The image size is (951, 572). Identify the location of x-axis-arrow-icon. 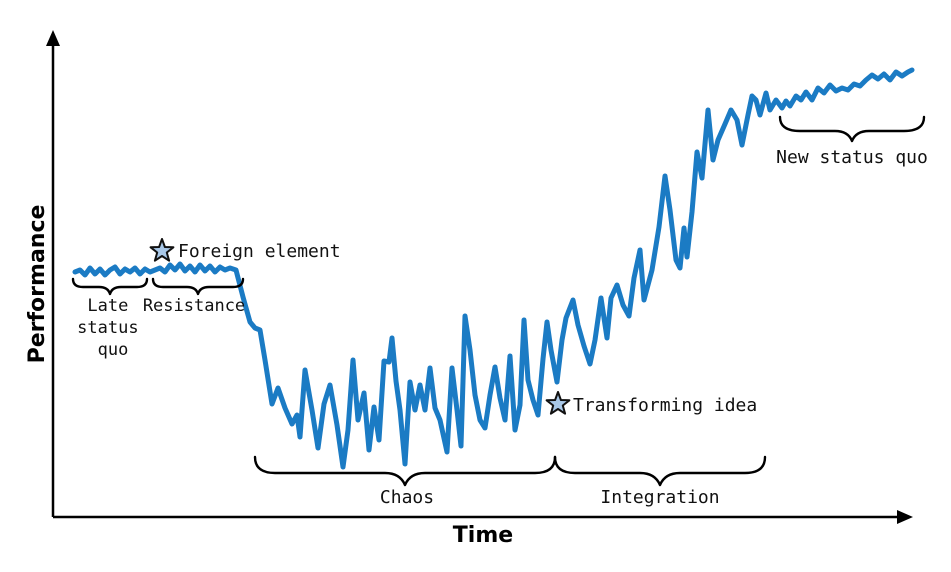
(905, 517).